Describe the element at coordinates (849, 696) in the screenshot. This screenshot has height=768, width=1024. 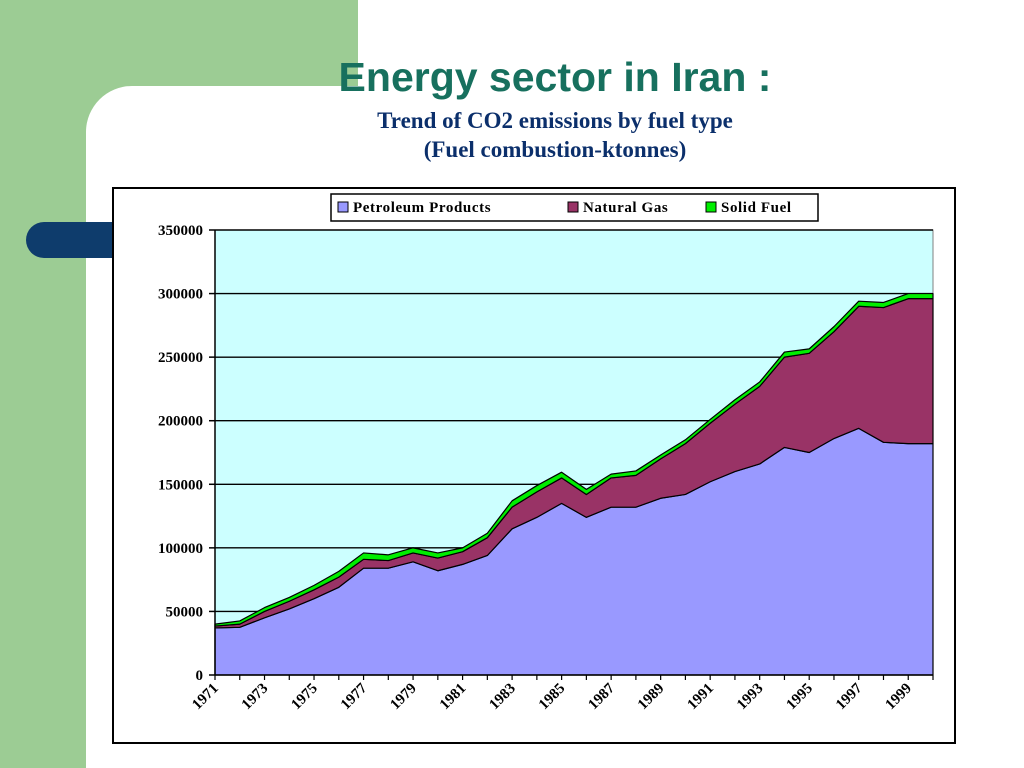
I see `x-tick-label: 1997` at that location.